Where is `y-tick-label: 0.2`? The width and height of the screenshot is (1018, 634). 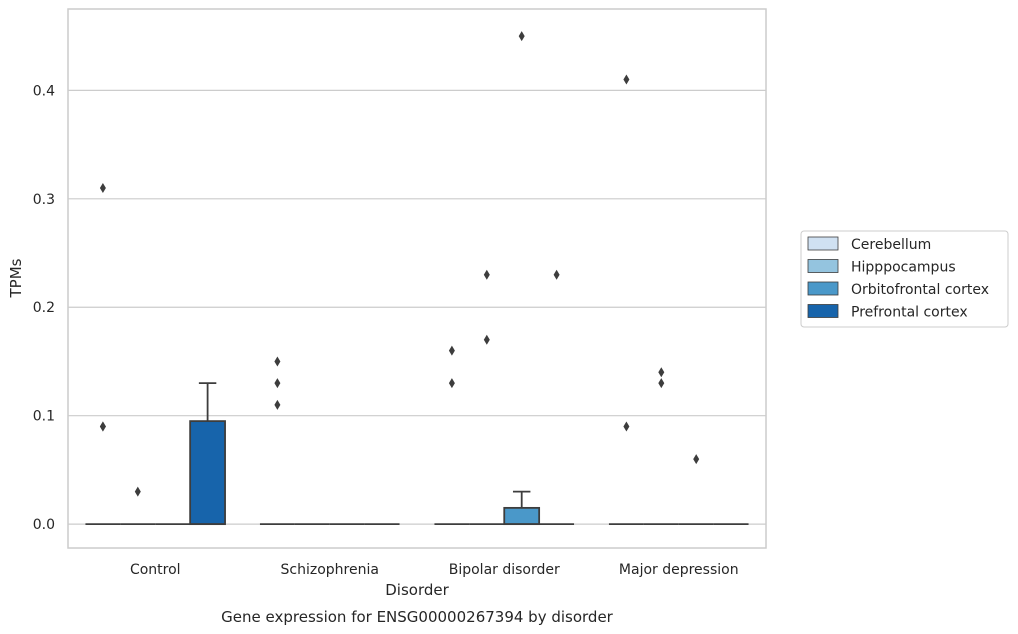
y-tick-label: 0.2 is located at coordinates (44, 308).